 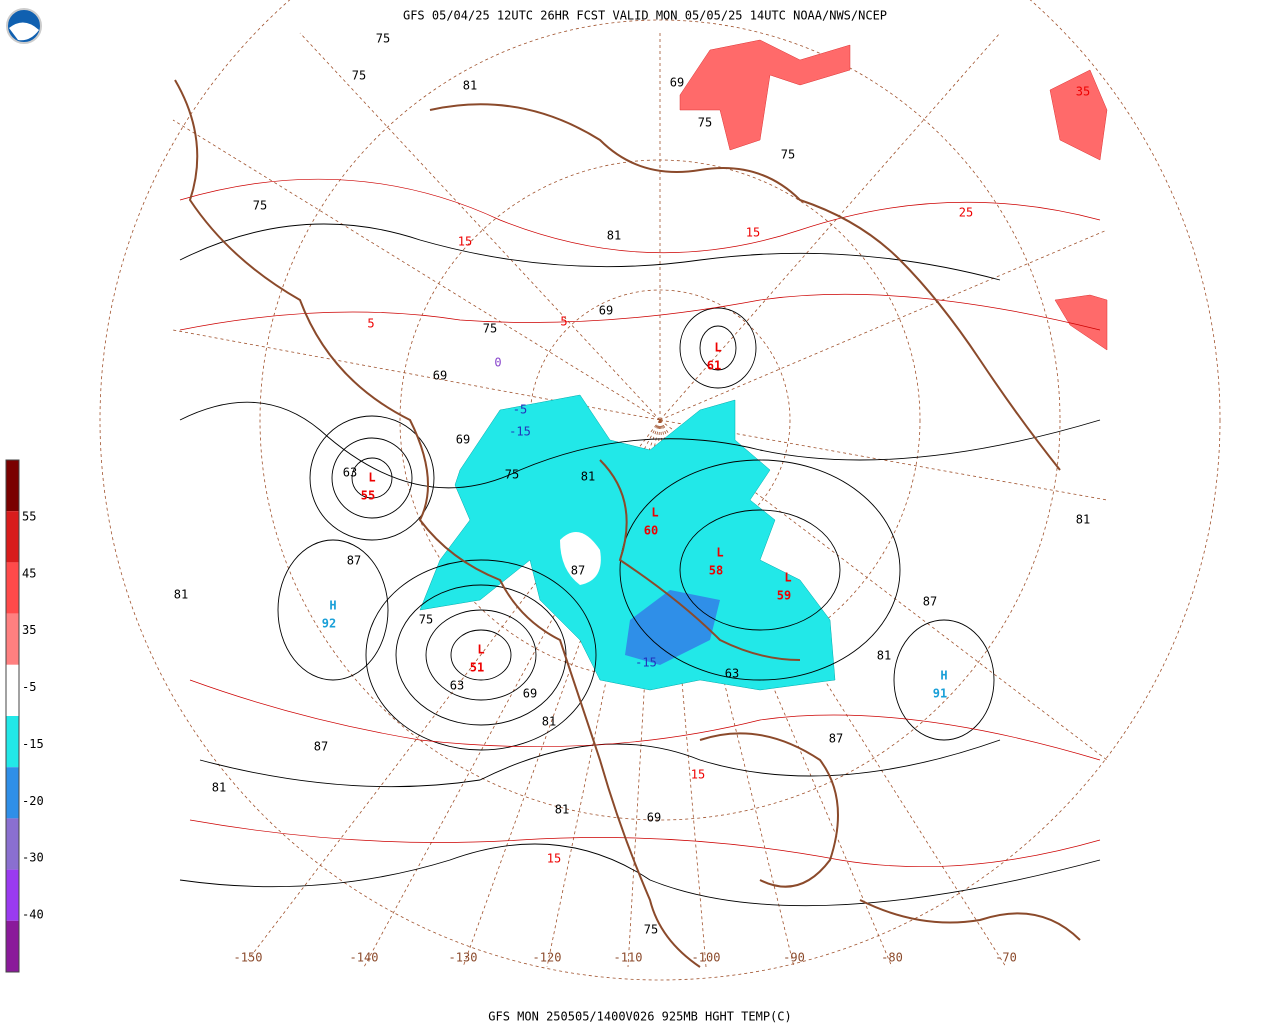 I want to click on center-value: 55, so click(x=368, y=496).